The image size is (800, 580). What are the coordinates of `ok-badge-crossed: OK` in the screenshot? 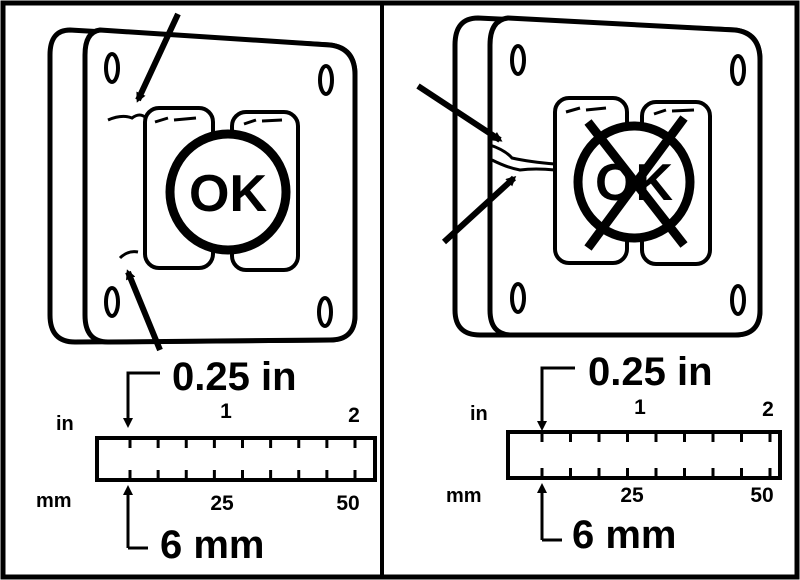 It's located at (634, 183).